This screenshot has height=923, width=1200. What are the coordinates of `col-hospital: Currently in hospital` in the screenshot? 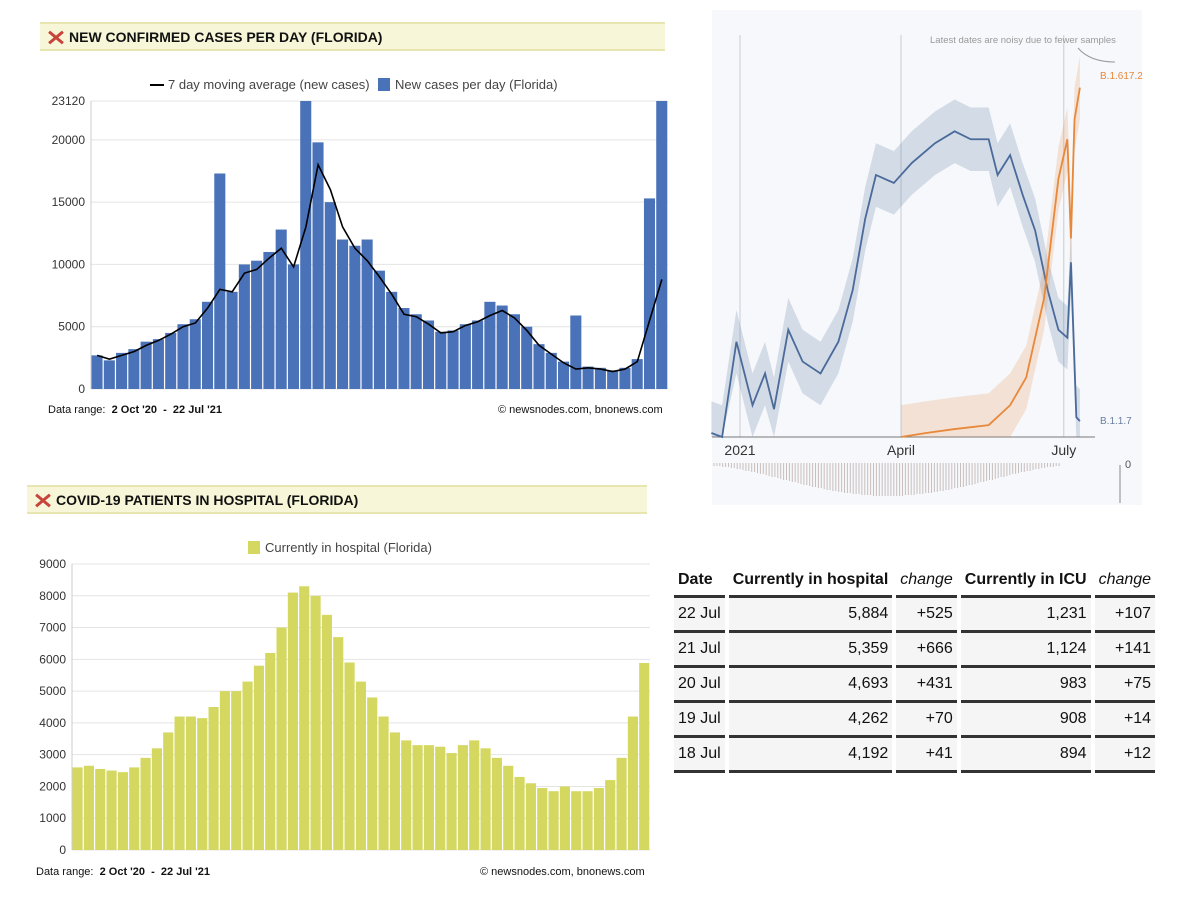 It's located at (810, 581).